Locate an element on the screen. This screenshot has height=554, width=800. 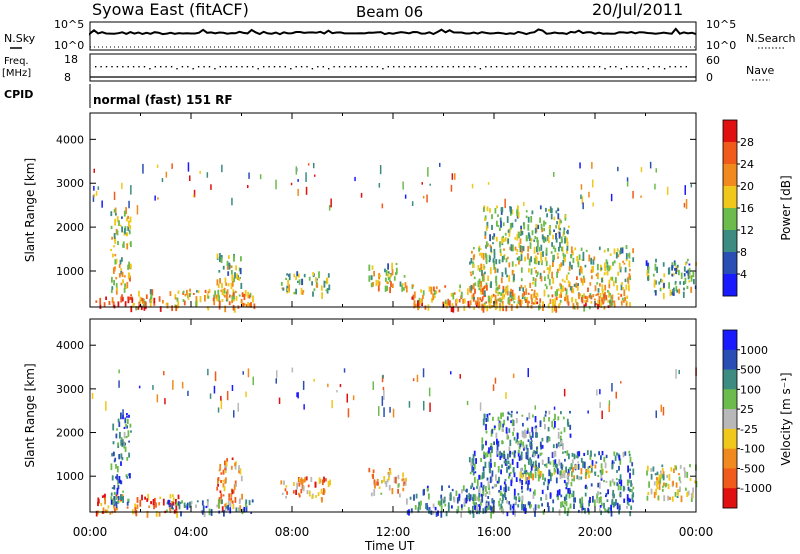
station-title: Syowa East (fitACF) is located at coordinates (170, 9).